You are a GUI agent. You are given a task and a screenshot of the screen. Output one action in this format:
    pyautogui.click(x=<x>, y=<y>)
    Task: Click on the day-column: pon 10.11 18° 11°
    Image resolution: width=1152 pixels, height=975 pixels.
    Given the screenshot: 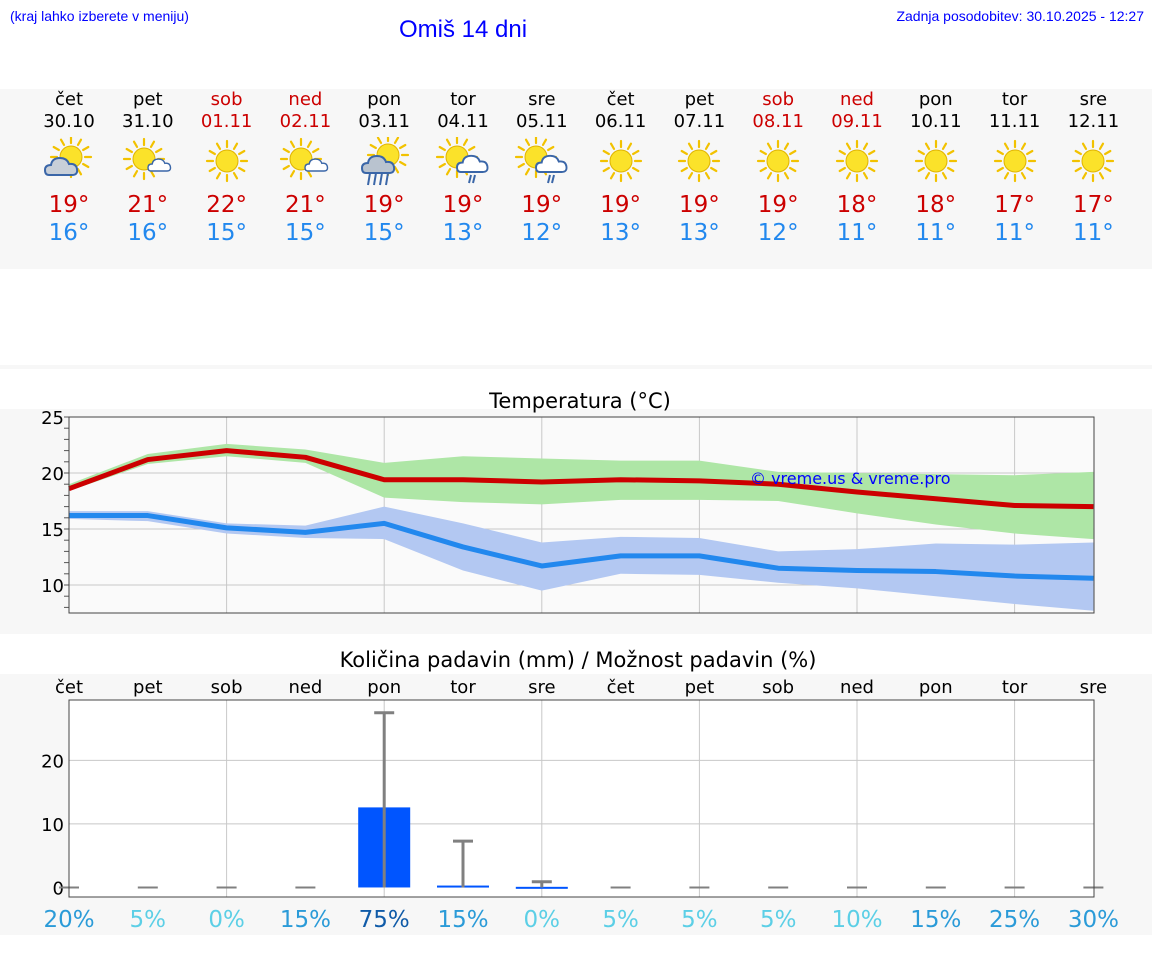 What is the action you would take?
    pyautogui.click(x=936, y=168)
    